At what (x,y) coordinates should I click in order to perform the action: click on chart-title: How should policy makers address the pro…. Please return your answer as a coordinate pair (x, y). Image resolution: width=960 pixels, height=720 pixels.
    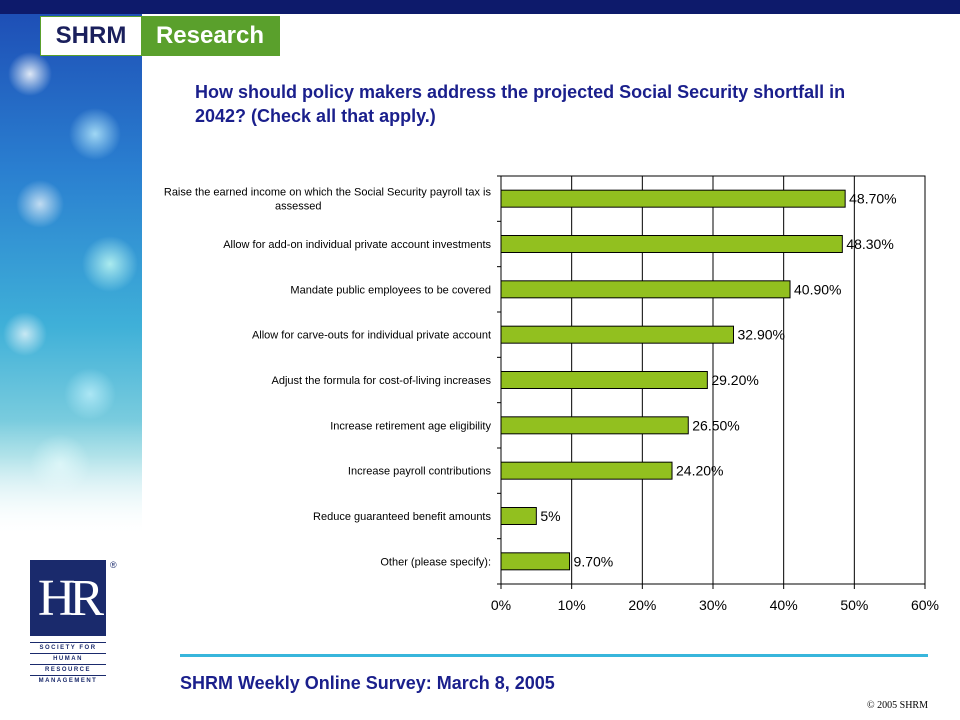
    Looking at the image, I should click on (520, 104).